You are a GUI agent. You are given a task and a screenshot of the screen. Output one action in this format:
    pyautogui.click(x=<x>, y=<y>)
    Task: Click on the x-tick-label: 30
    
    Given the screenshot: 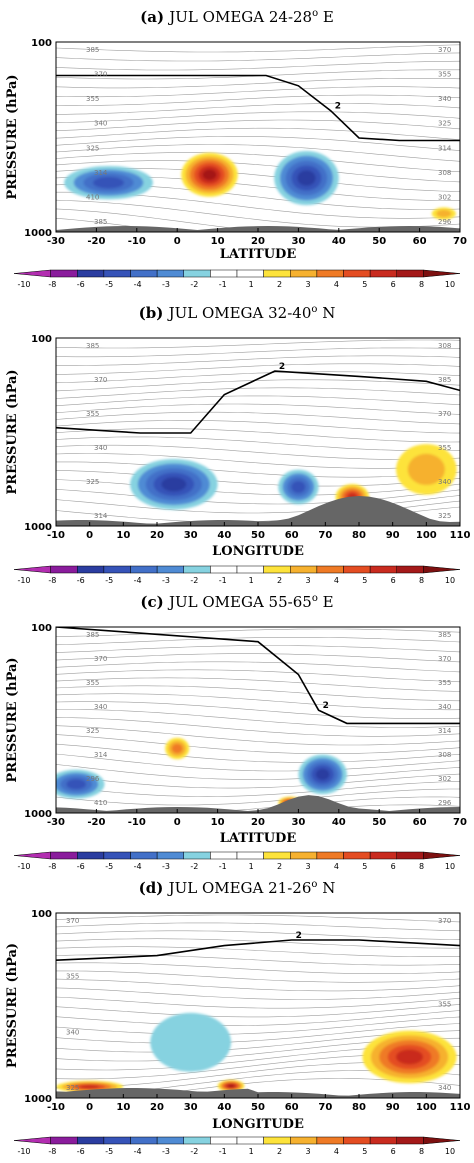 What is the action you would take?
    pyautogui.click(x=191, y=1107)
    